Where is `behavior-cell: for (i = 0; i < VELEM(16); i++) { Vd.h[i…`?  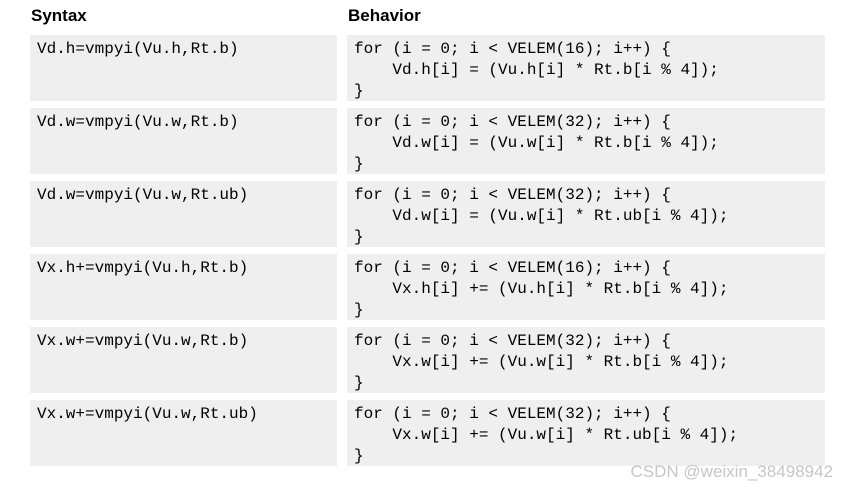
behavior-cell: for (i = 0; i < VELEM(16); i++) { Vd.h[i… is located at coordinates (586, 68).